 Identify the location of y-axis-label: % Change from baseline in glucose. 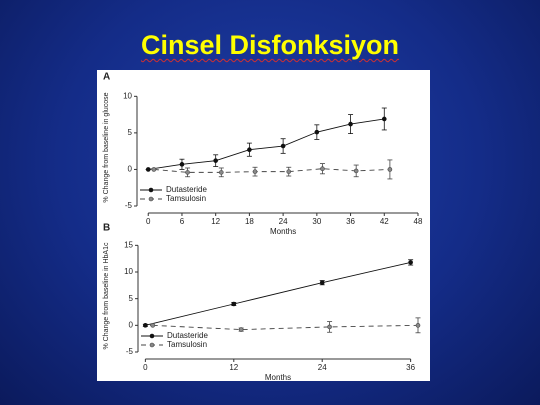
(106, 147).